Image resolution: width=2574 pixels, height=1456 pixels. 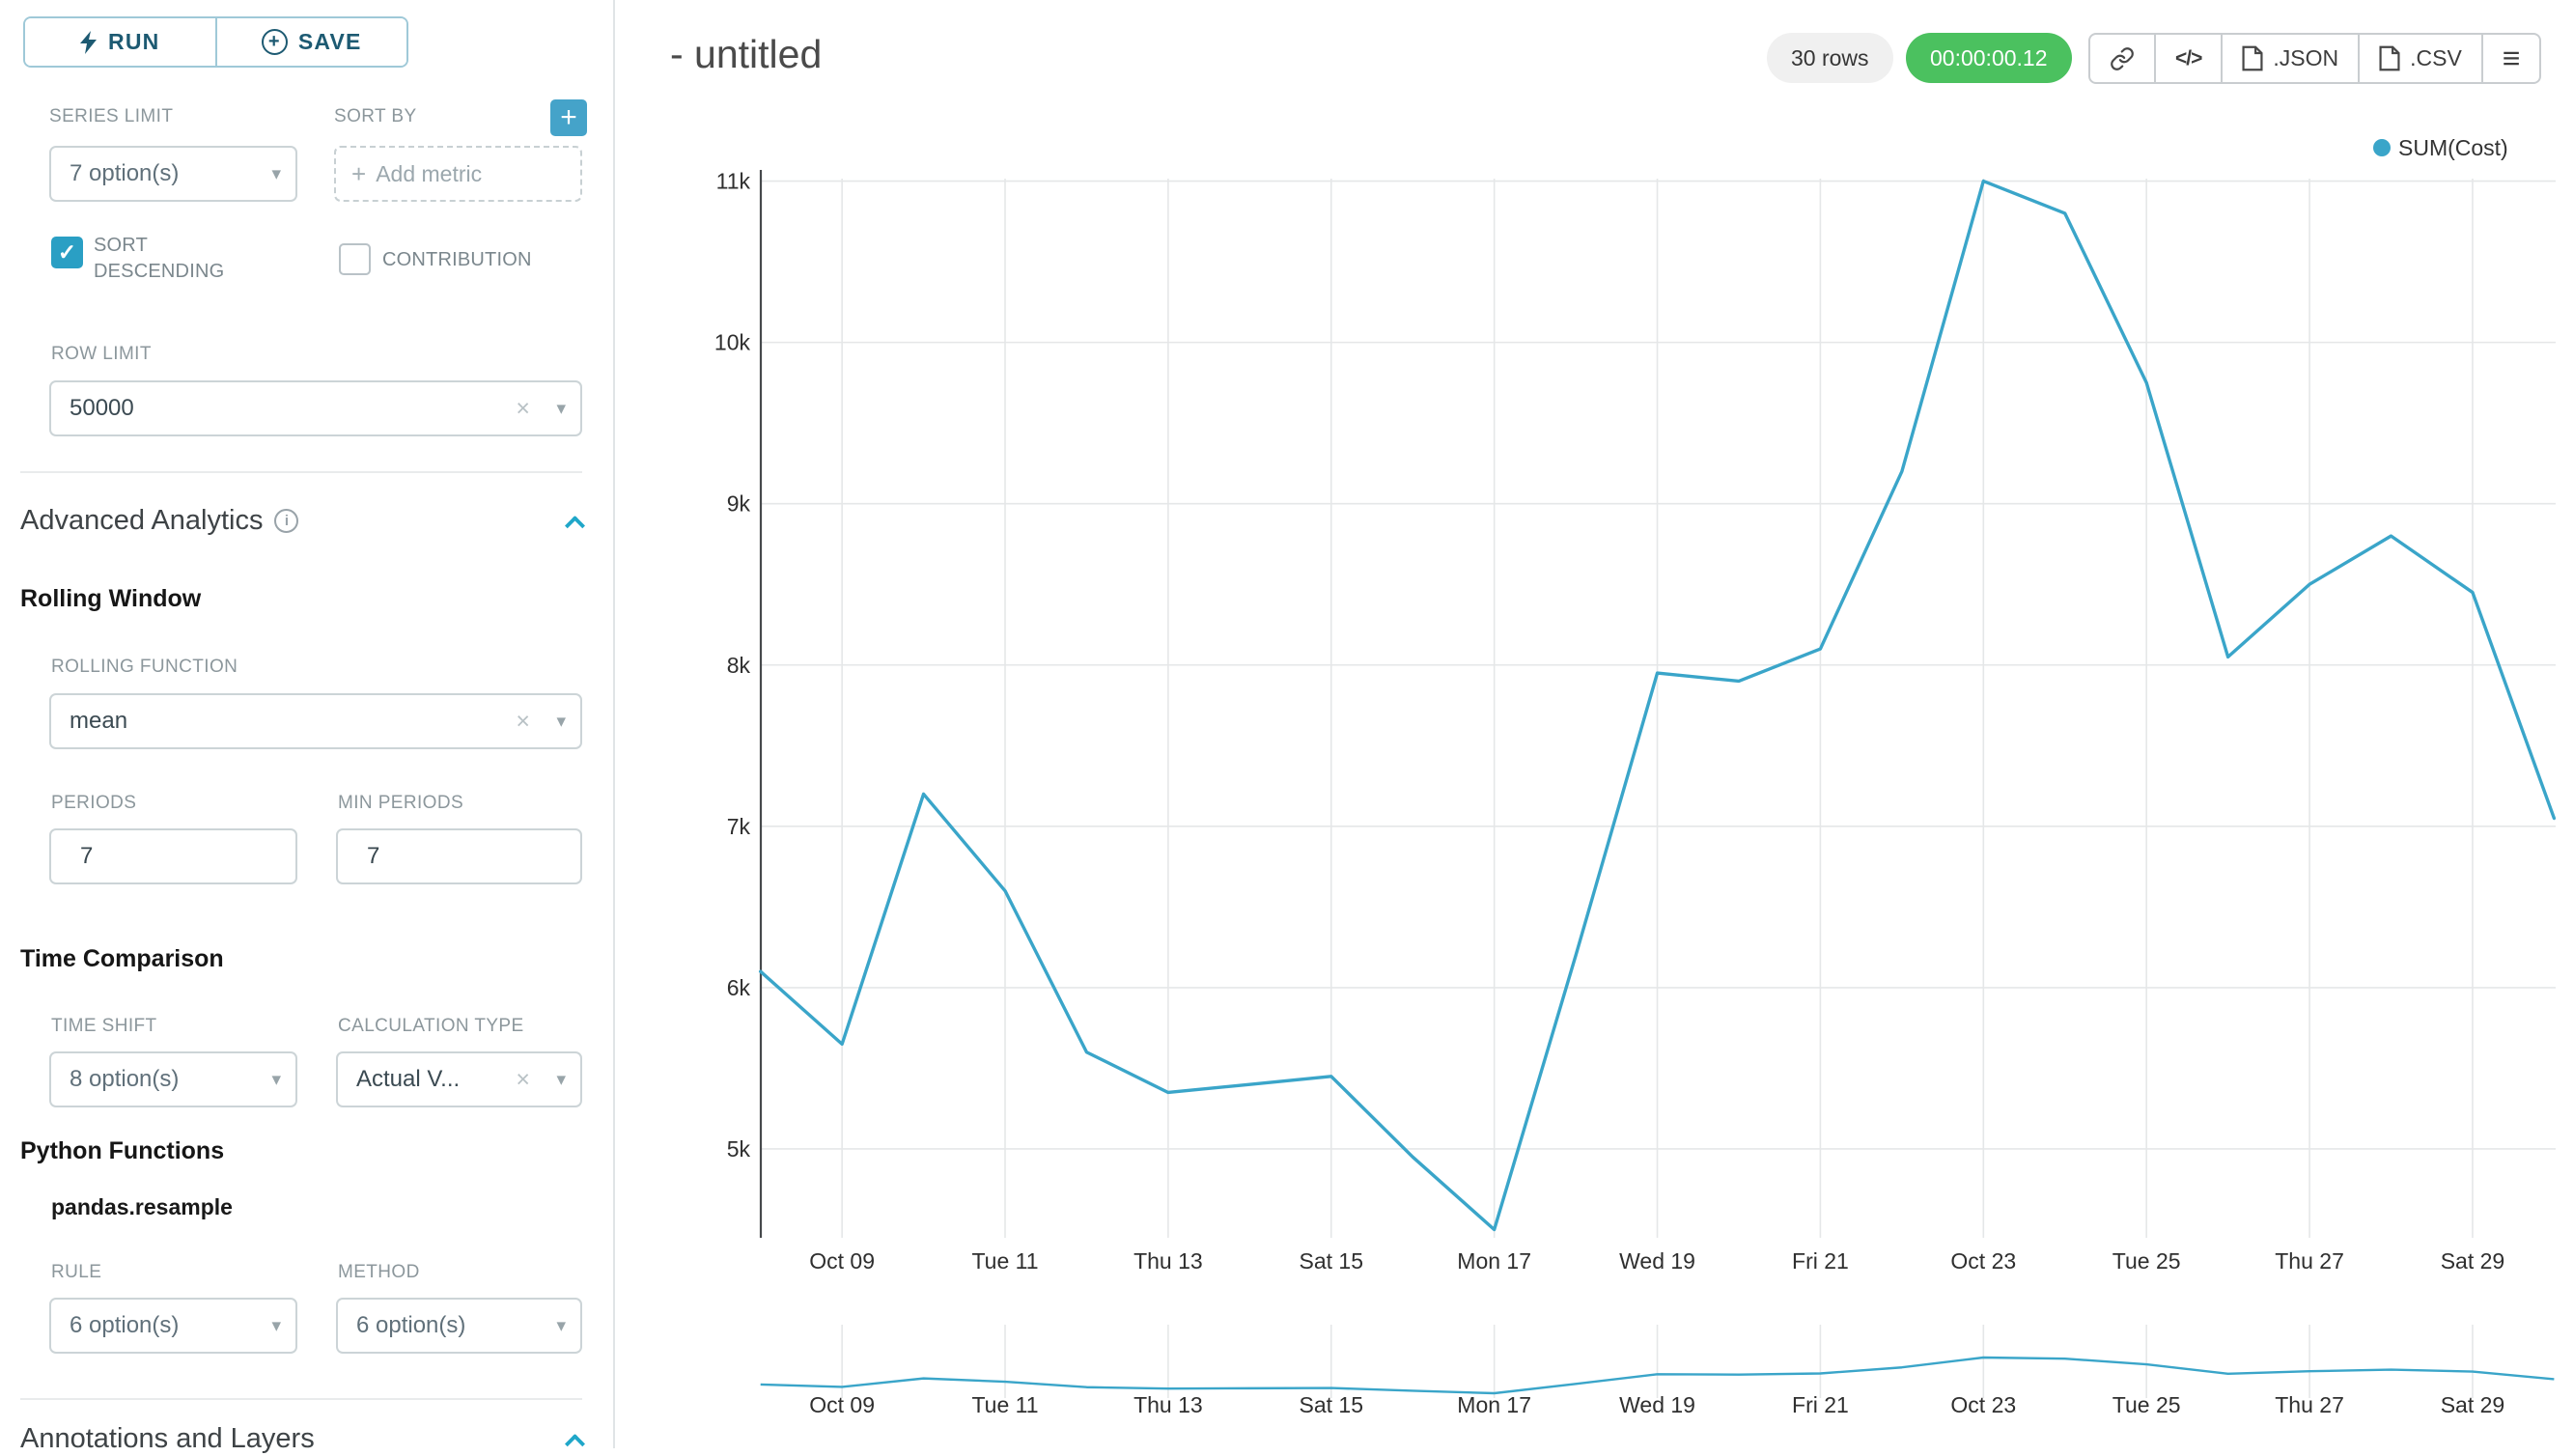 What do you see at coordinates (746, 54) in the screenshot?
I see `chart-title: - untitled` at bounding box center [746, 54].